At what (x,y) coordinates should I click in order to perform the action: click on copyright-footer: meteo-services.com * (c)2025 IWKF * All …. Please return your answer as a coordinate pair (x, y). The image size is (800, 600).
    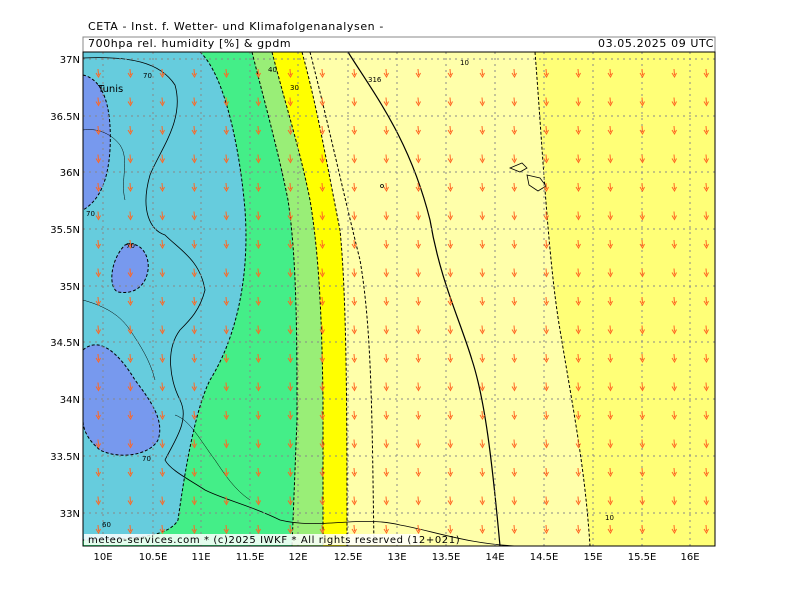
    Looking at the image, I should click on (274, 540).